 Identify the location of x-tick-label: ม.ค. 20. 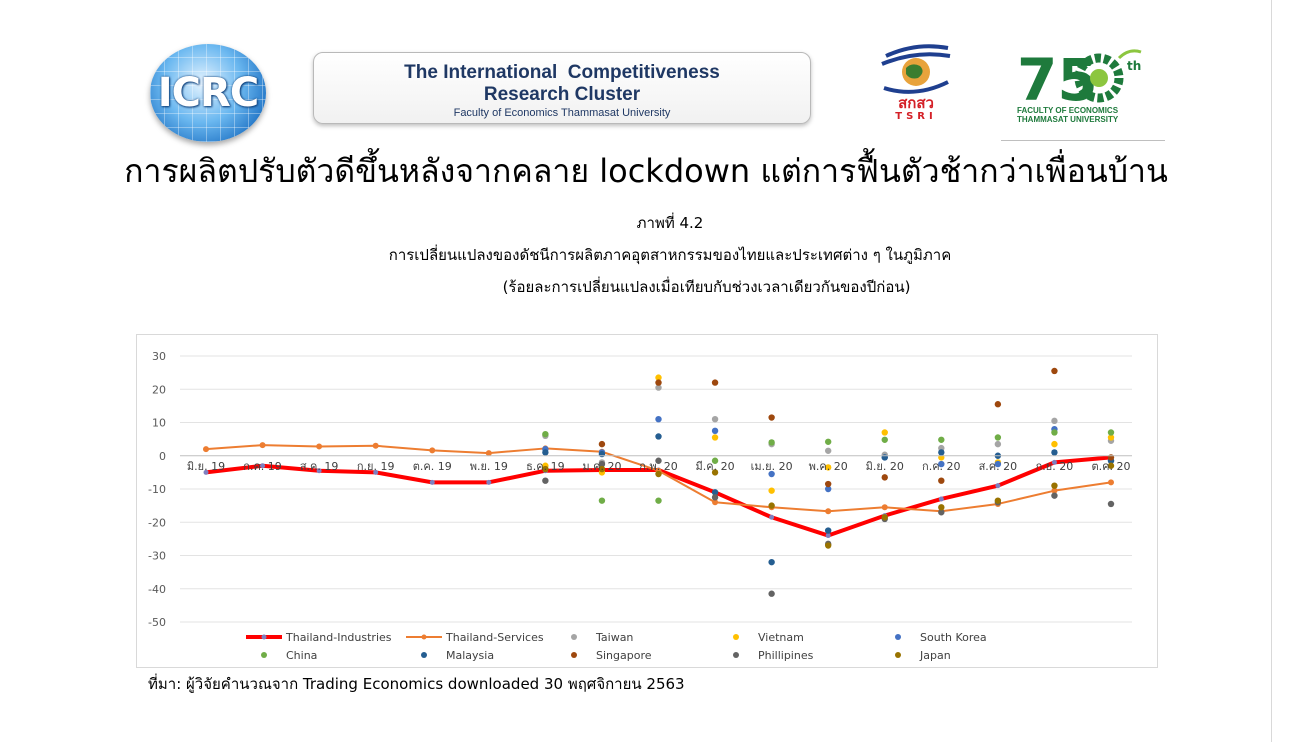
(601, 466).